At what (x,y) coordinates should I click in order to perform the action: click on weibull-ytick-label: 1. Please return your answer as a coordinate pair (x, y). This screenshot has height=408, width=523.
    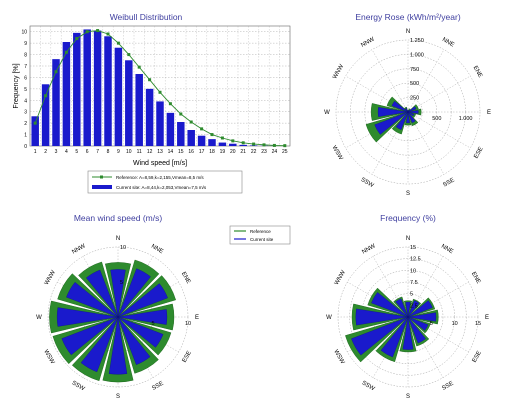
    Looking at the image, I should click on (25, 136).